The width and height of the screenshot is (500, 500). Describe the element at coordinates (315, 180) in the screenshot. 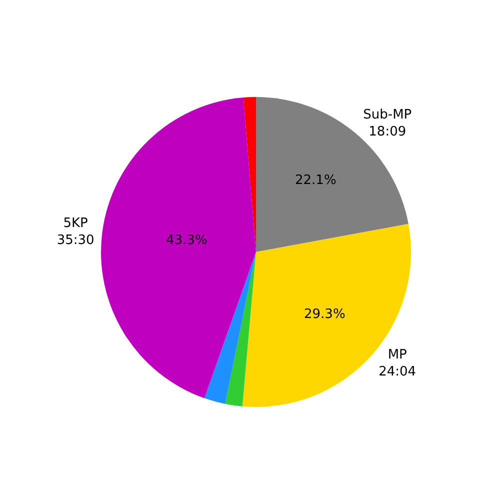

I see `data-label: 22.1%` at that location.